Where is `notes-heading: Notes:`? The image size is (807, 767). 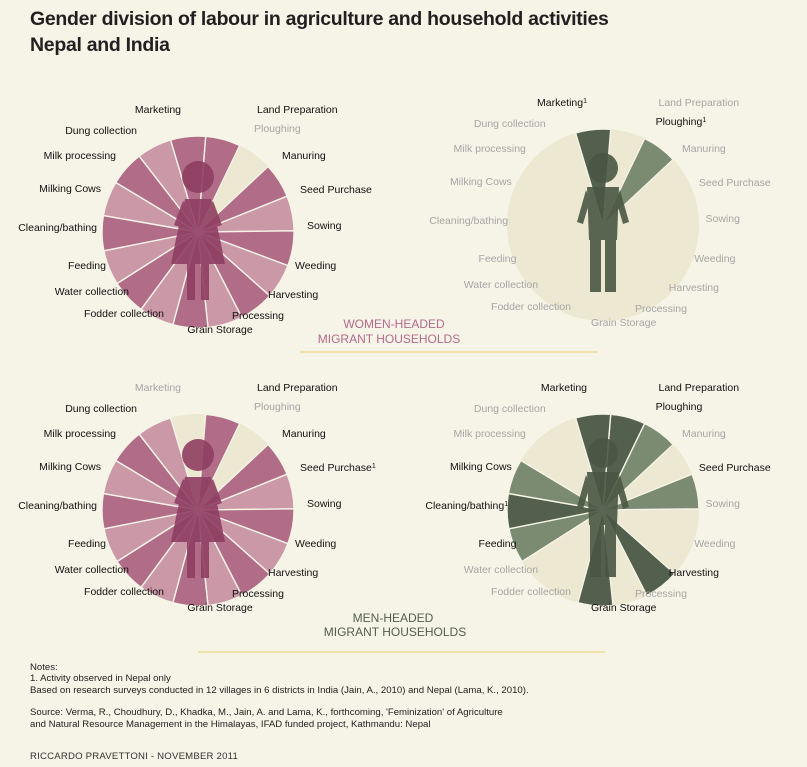 notes-heading: Notes: is located at coordinates (44, 667).